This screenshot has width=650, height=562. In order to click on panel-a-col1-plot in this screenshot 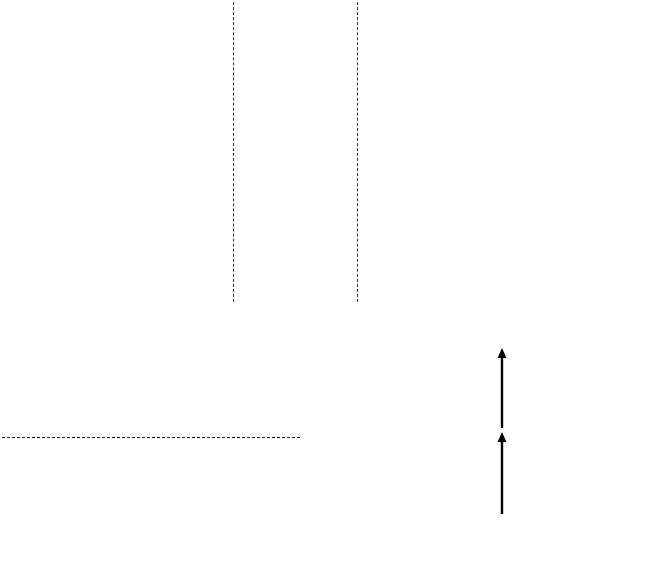, I will do `click(84, 158)`.